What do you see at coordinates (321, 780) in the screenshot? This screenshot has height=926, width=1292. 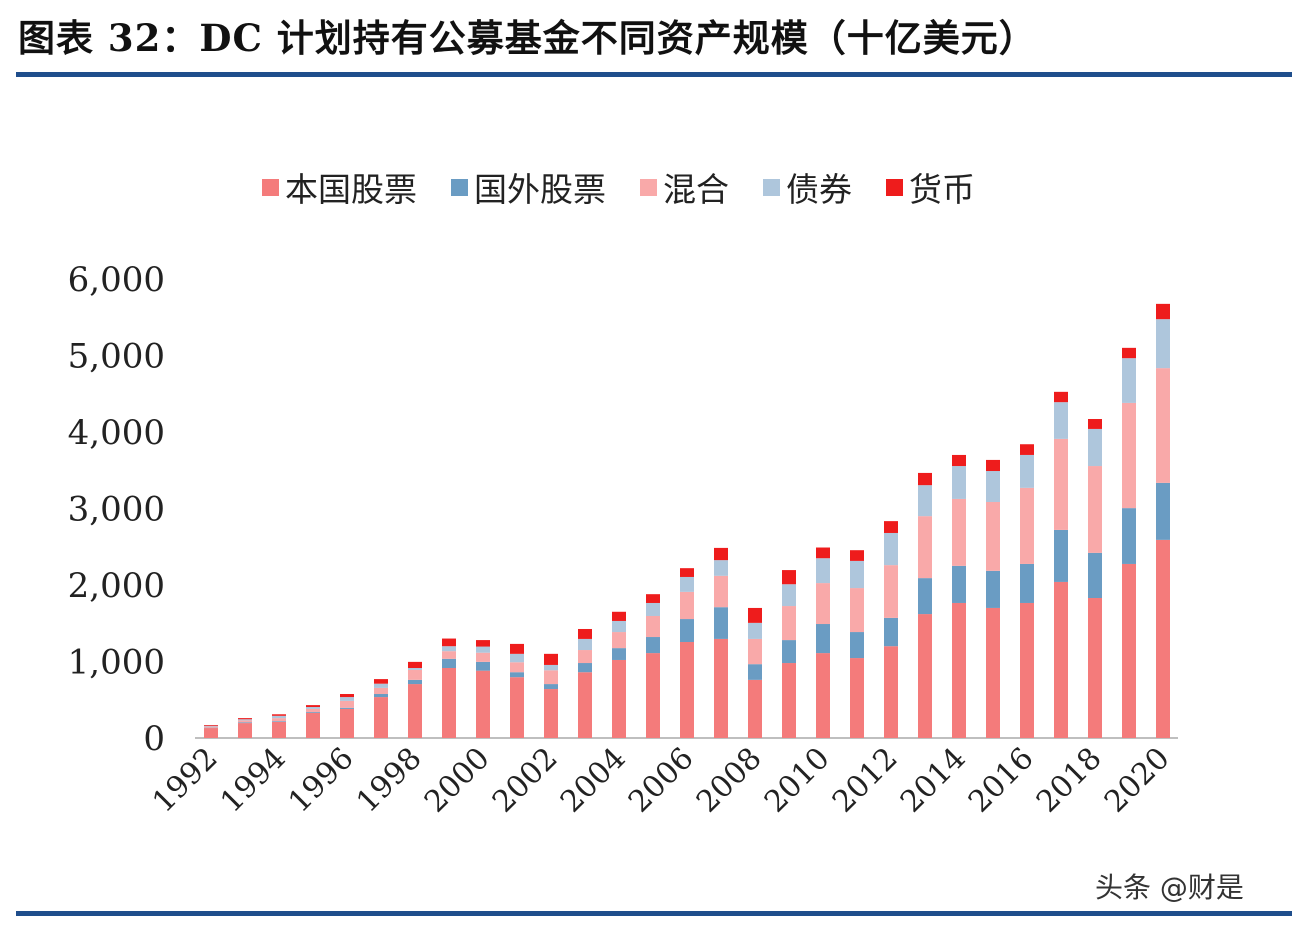 I see `x-tick-label: 1996` at bounding box center [321, 780].